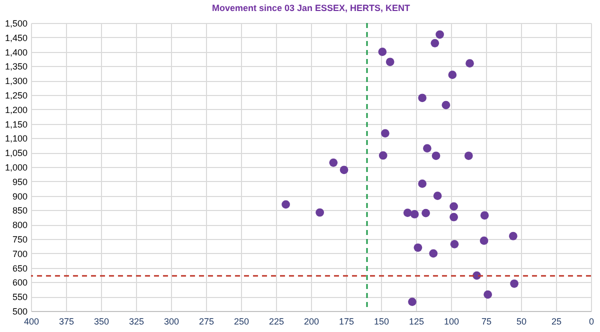 The image size is (600, 332). Describe the element at coordinates (32, 321) in the screenshot. I see `x-tick-label: 400` at that location.